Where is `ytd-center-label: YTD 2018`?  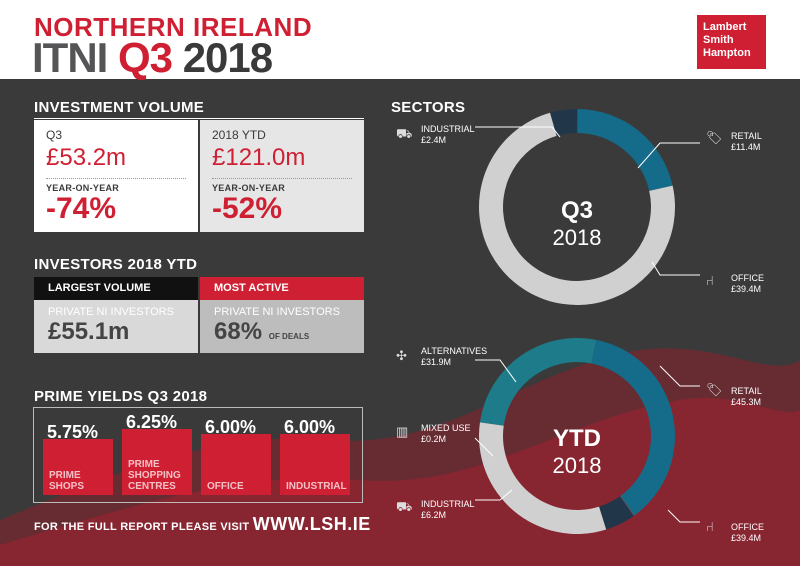 ytd-center-label: YTD 2018 is located at coordinates (577, 452).